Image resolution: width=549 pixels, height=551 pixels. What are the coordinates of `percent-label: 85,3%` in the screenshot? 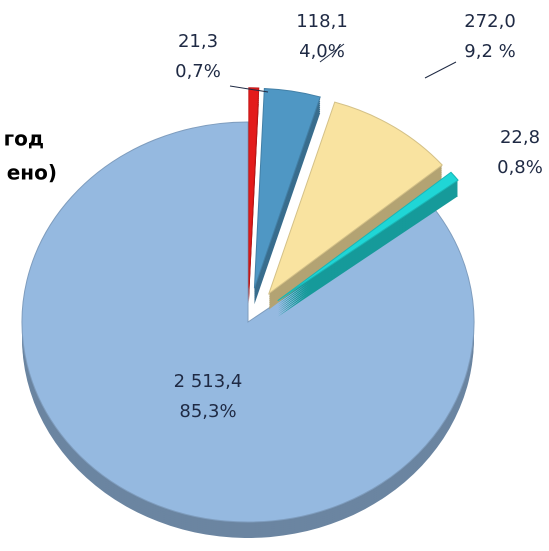 It's located at (207, 411).